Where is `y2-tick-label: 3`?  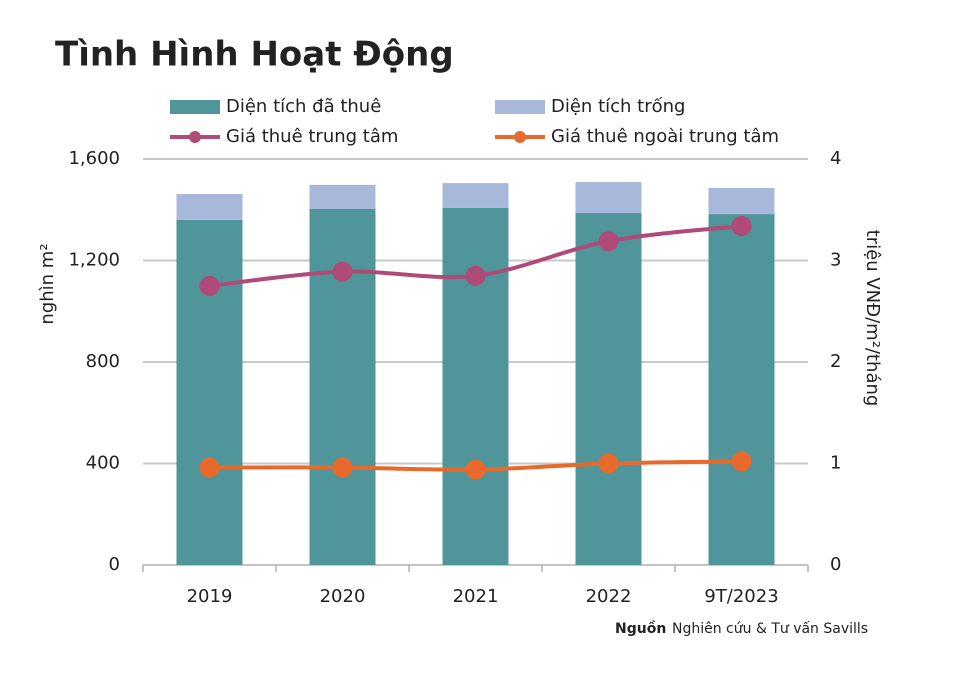
y2-tick-label: 3 is located at coordinates (835, 260).